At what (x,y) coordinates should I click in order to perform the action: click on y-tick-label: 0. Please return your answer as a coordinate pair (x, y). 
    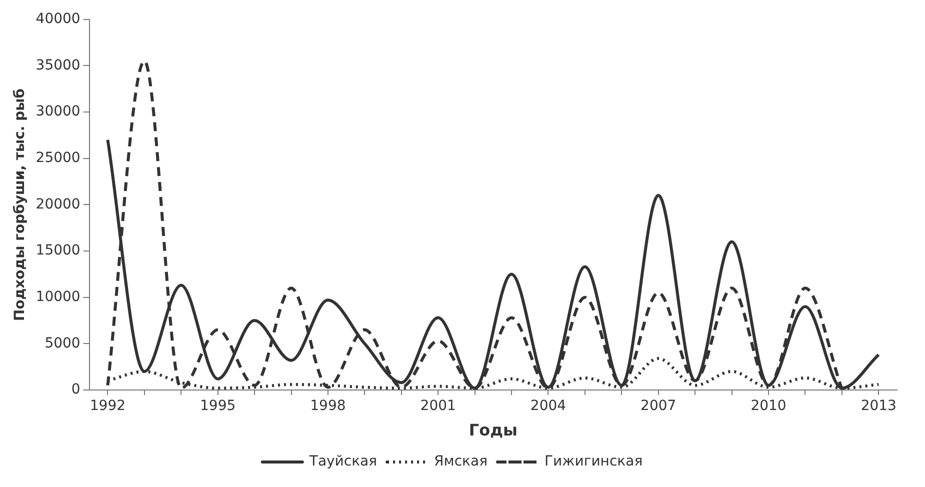
    Looking at the image, I should click on (75, 390).